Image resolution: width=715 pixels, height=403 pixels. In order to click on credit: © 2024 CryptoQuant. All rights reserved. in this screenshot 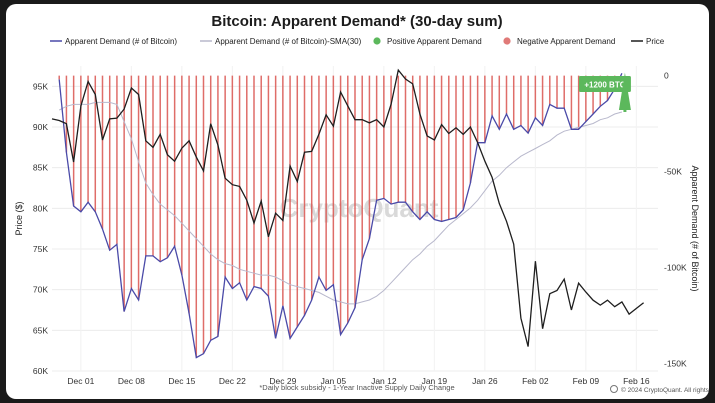, I will do `click(659, 389)`.